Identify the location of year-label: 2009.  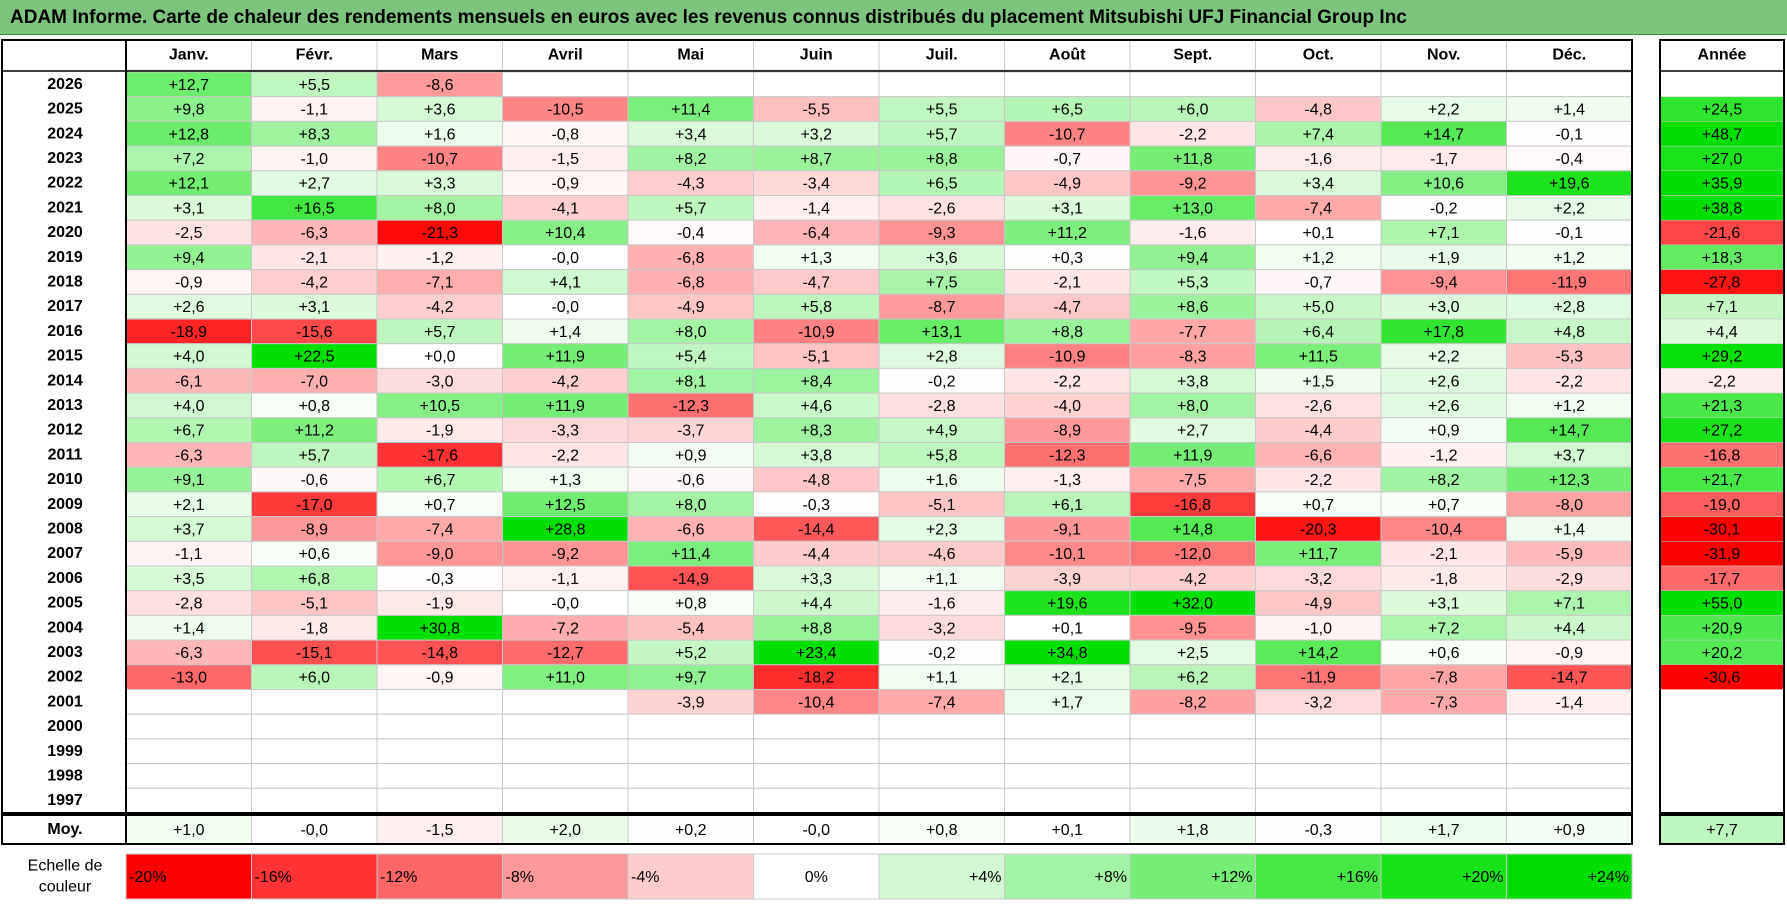
(65, 504).